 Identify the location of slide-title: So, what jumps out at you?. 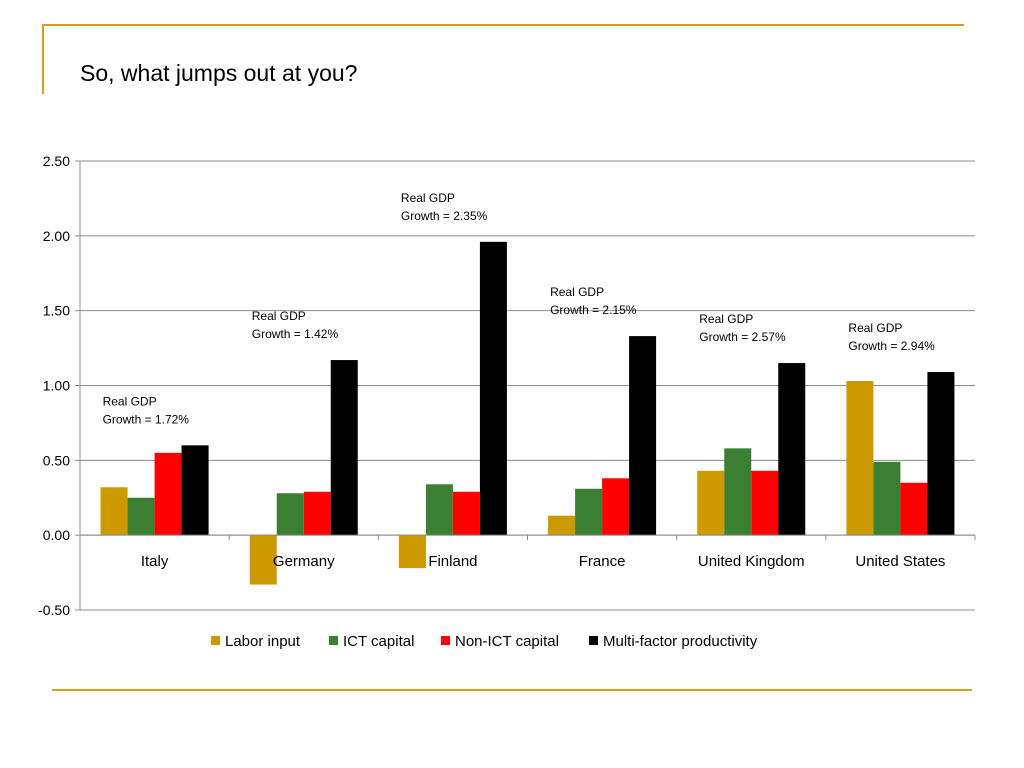
(219, 73).